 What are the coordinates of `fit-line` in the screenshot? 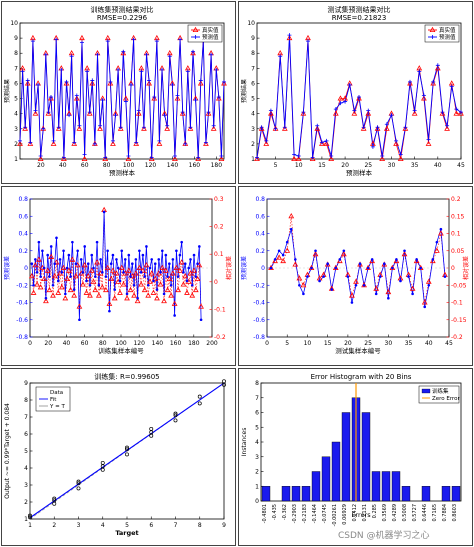 It's located at (127, 450).